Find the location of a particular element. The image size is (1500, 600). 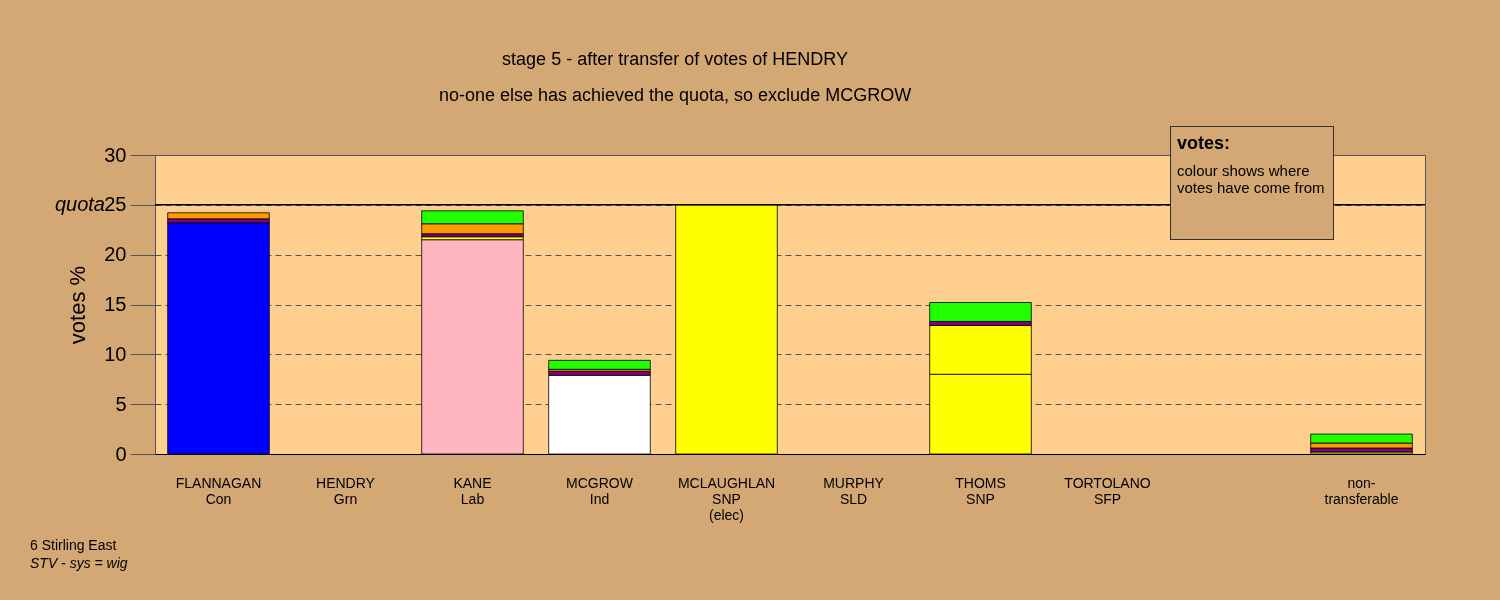

y-axis-title: votes % is located at coordinates (78, 305).